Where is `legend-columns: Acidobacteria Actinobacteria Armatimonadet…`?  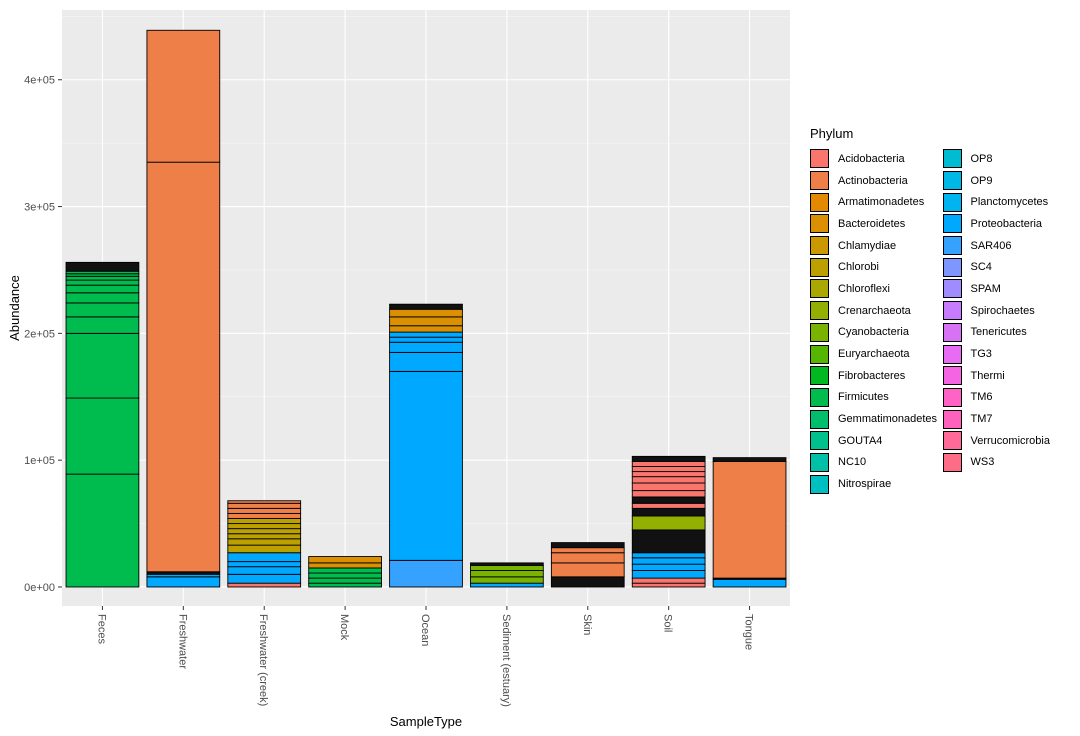
legend-columns: Acidobacteria Actinobacteria Armatimonadet… is located at coordinates (942, 321).